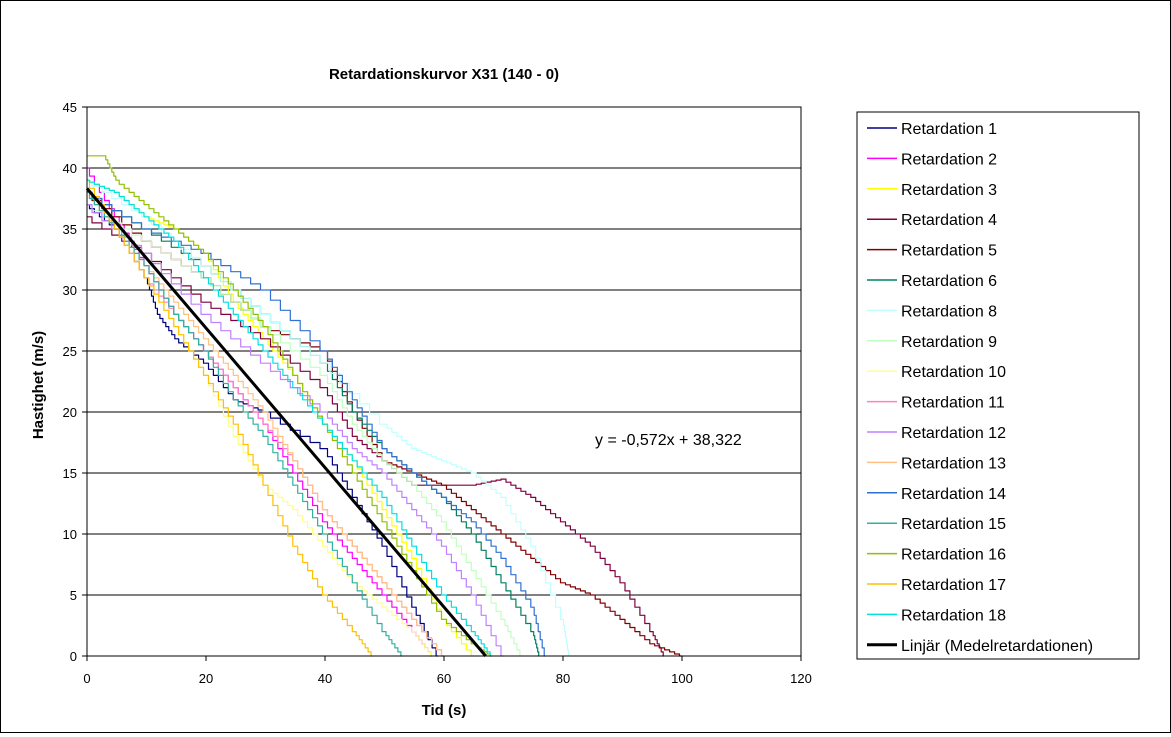 The image size is (1171, 737). What do you see at coordinates (953, 372) in the screenshot?
I see `legend-label: Retardation 10` at bounding box center [953, 372].